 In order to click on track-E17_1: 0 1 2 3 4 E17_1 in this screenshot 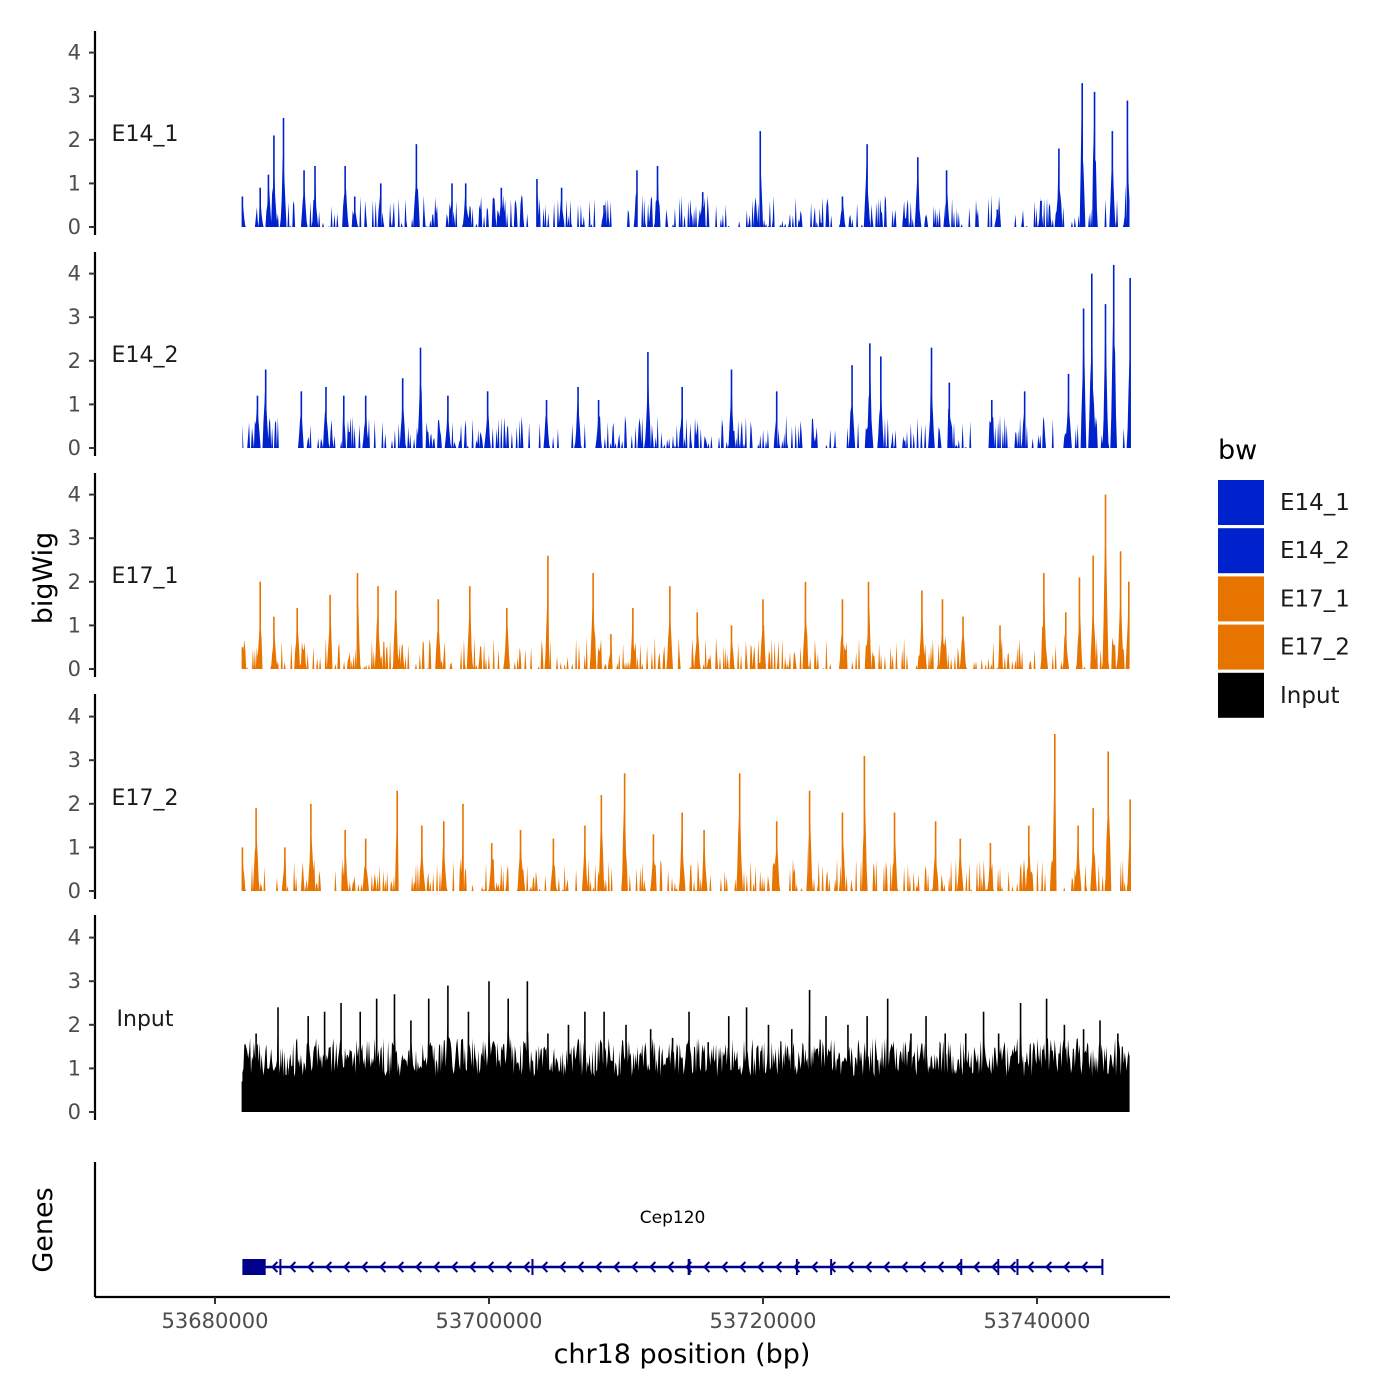, I will do `click(599, 577)`.